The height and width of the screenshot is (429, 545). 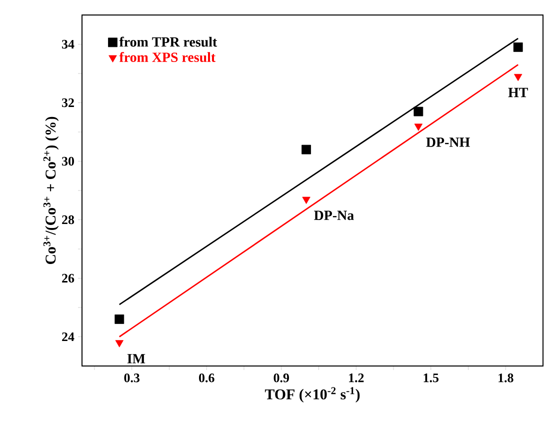 I want to click on legend-label: from TPR result, so click(x=168, y=41).